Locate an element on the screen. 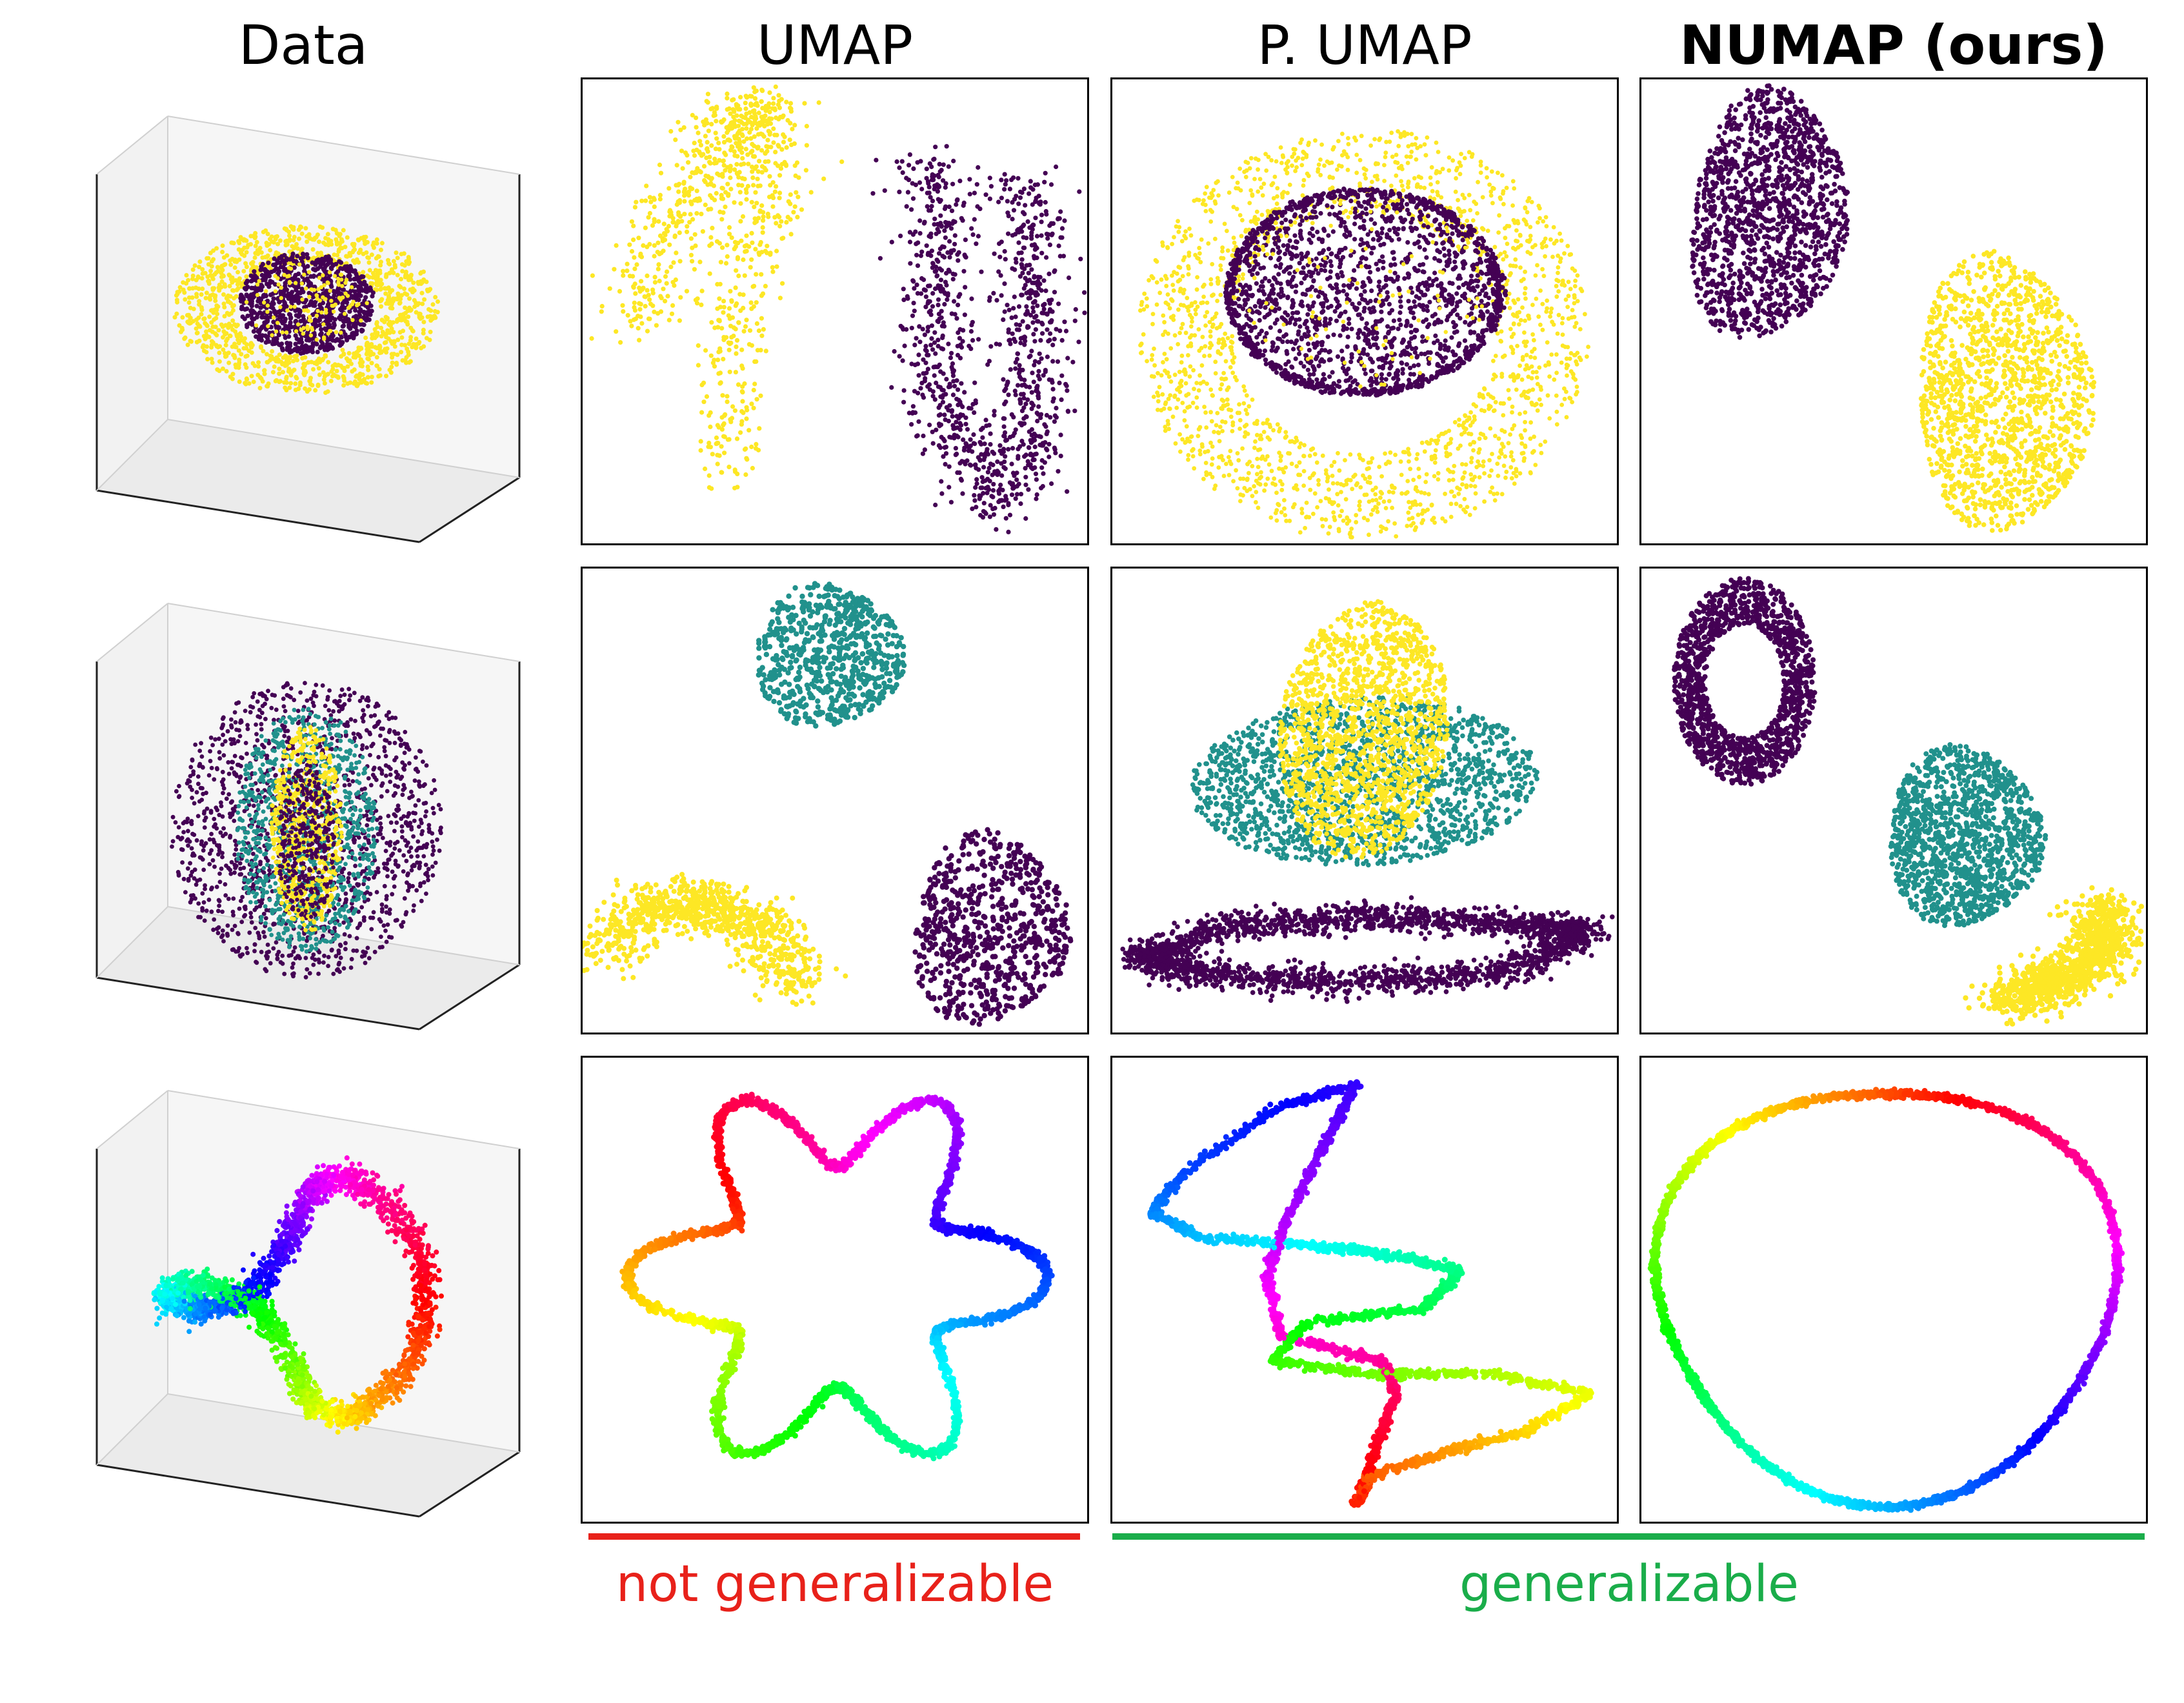 This screenshot has height=1703, width=2184. column-title-numap: NUMAP (ours) is located at coordinates (1893, 45).